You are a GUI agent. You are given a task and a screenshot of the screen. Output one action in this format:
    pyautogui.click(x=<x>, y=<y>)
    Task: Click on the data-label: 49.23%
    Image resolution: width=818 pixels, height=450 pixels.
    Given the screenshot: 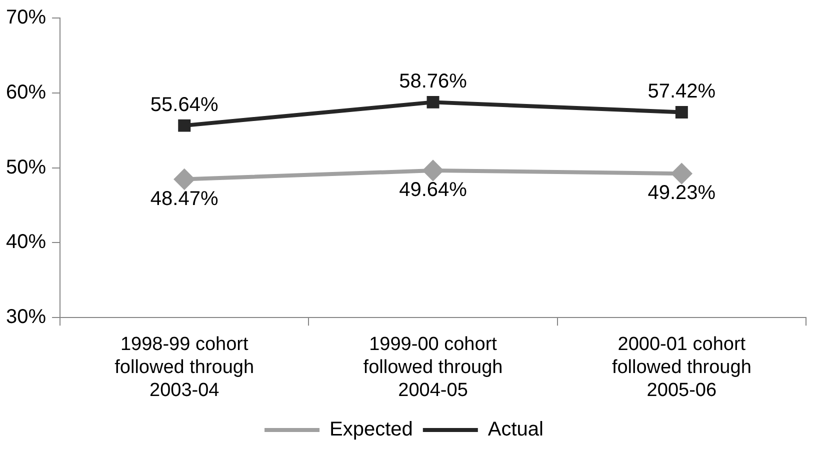 What is the action you would take?
    pyautogui.click(x=682, y=193)
    